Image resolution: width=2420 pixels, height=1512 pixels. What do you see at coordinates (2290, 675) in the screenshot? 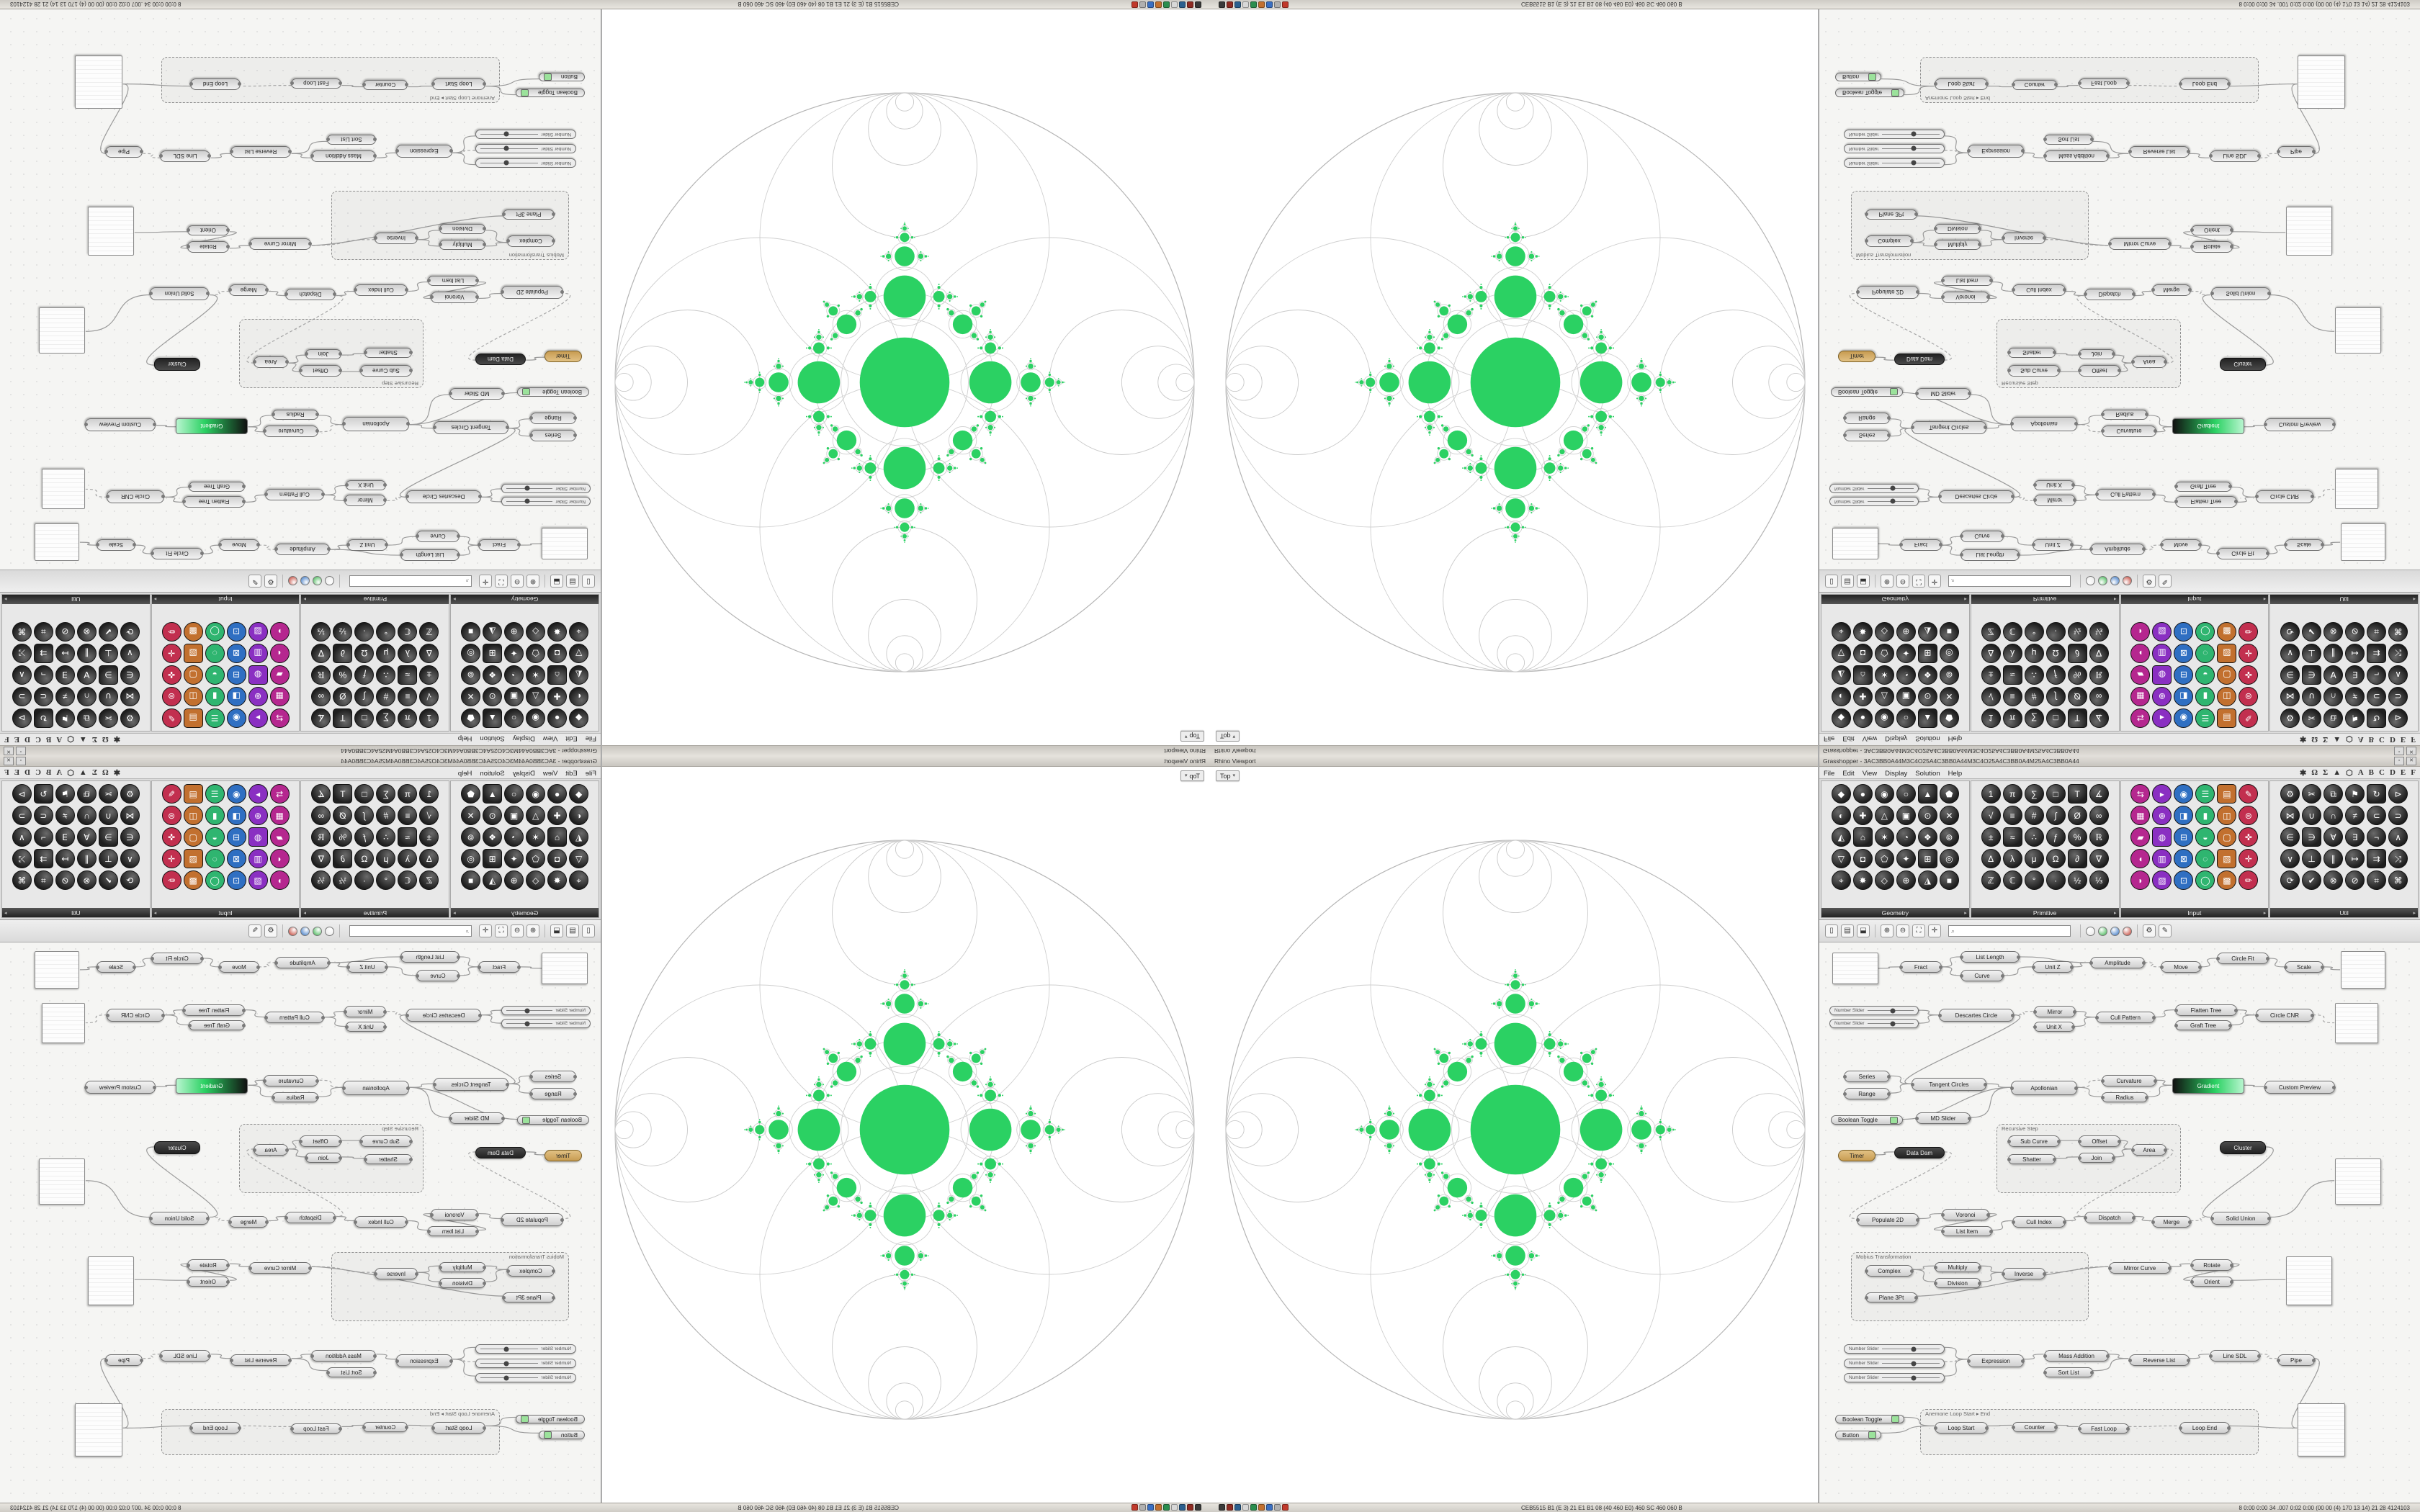
I see `component-icon: ∈` at bounding box center [2290, 675].